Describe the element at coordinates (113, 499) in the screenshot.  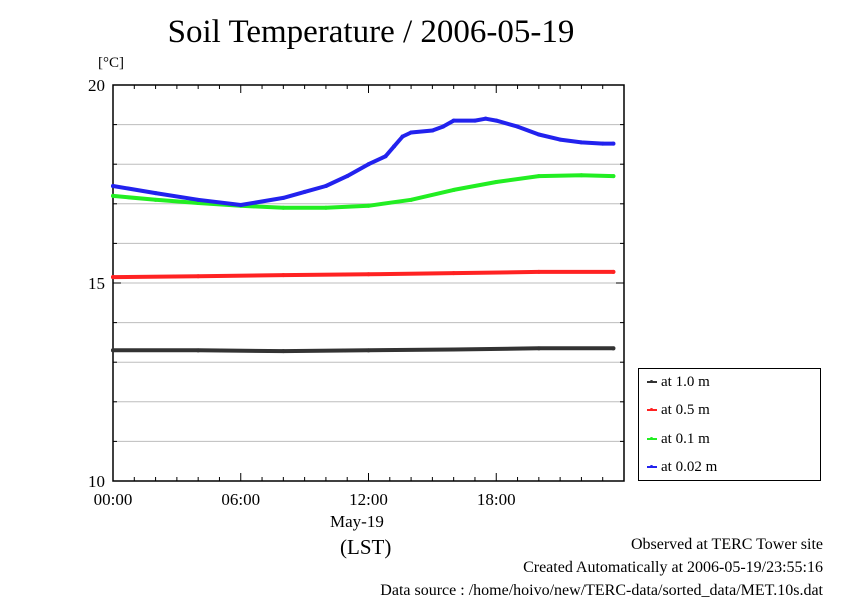
I see `x-tick-label: 00:00` at that location.